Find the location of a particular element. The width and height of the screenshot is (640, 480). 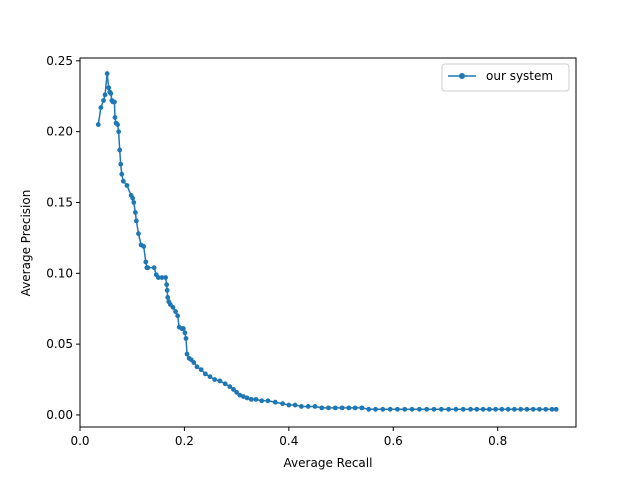

legend: our system is located at coordinates (505, 77).